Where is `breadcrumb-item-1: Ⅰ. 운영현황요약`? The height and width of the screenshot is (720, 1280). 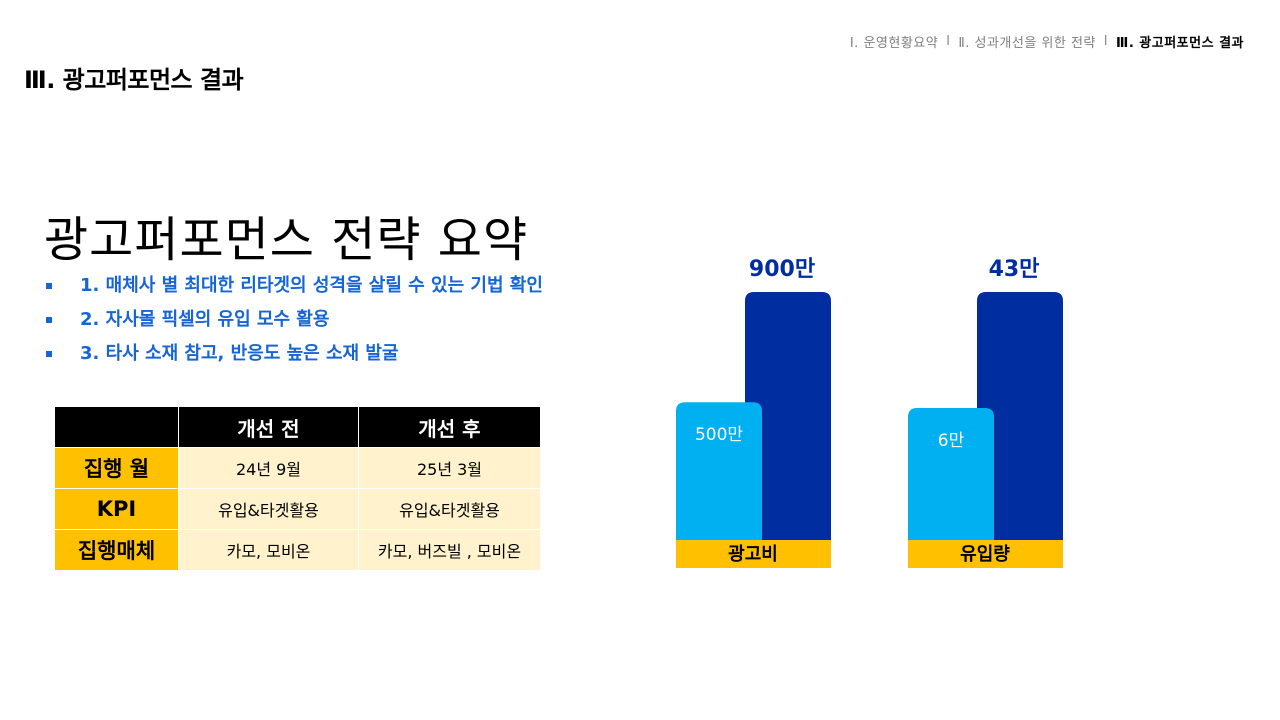
breadcrumb-item-1: Ⅰ. 운영현황요약 is located at coordinates (894, 43).